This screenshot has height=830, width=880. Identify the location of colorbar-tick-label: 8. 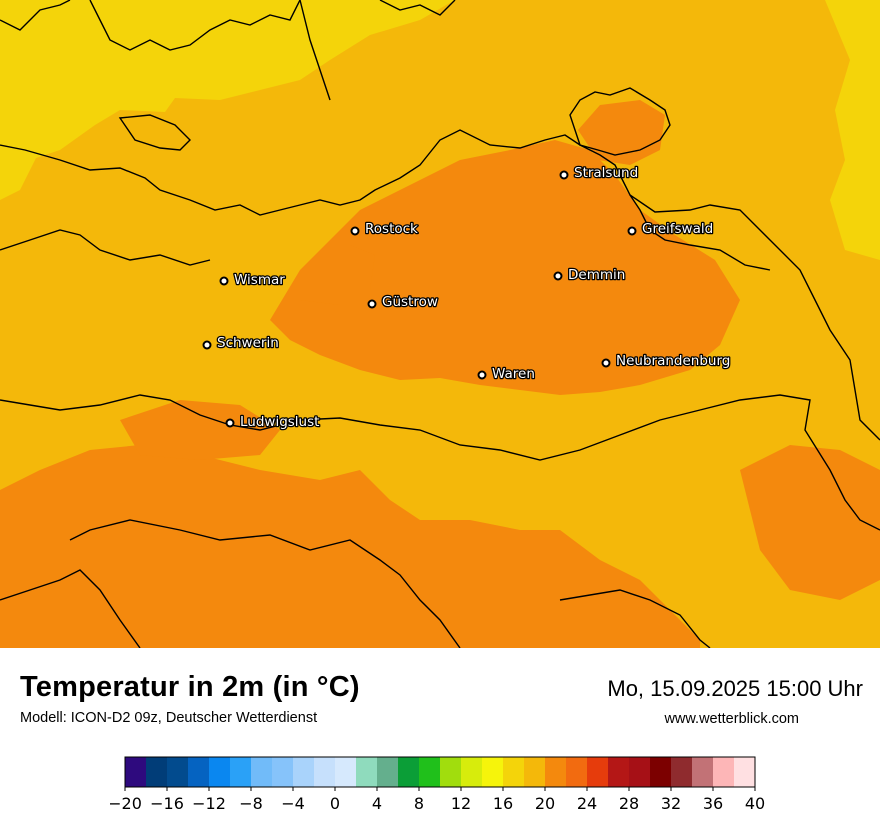
(419, 803).